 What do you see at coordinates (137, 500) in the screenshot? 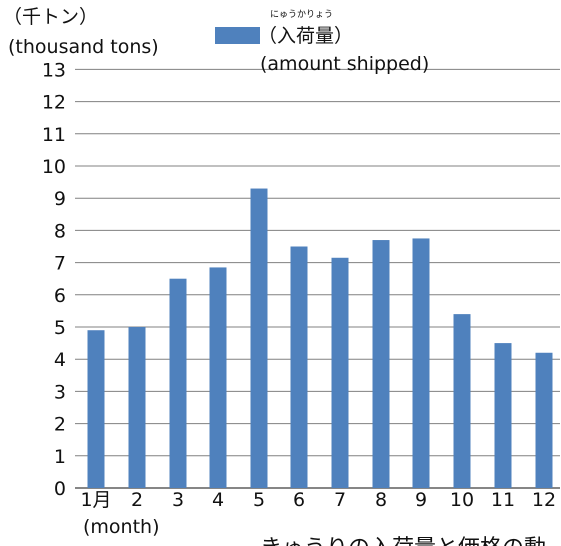
I see `x-tick-label: 2` at bounding box center [137, 500].